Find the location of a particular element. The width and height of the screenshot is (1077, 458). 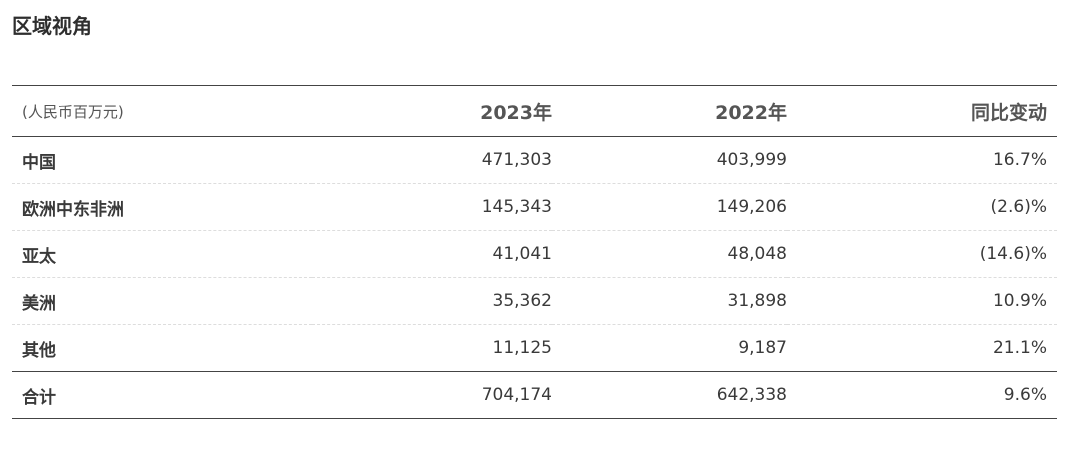

total-change: 9.6% is located at coordinates (922, 395).